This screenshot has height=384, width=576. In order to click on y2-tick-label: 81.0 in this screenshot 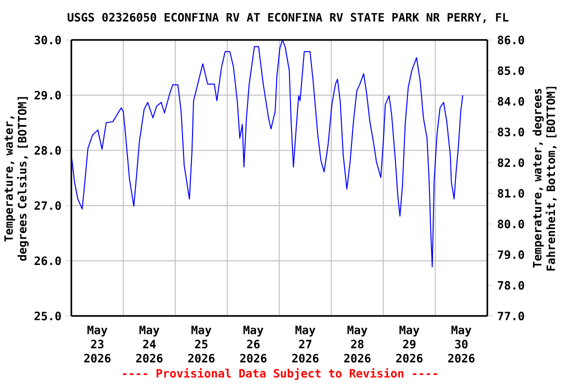, I will do `click(511, 193)`.